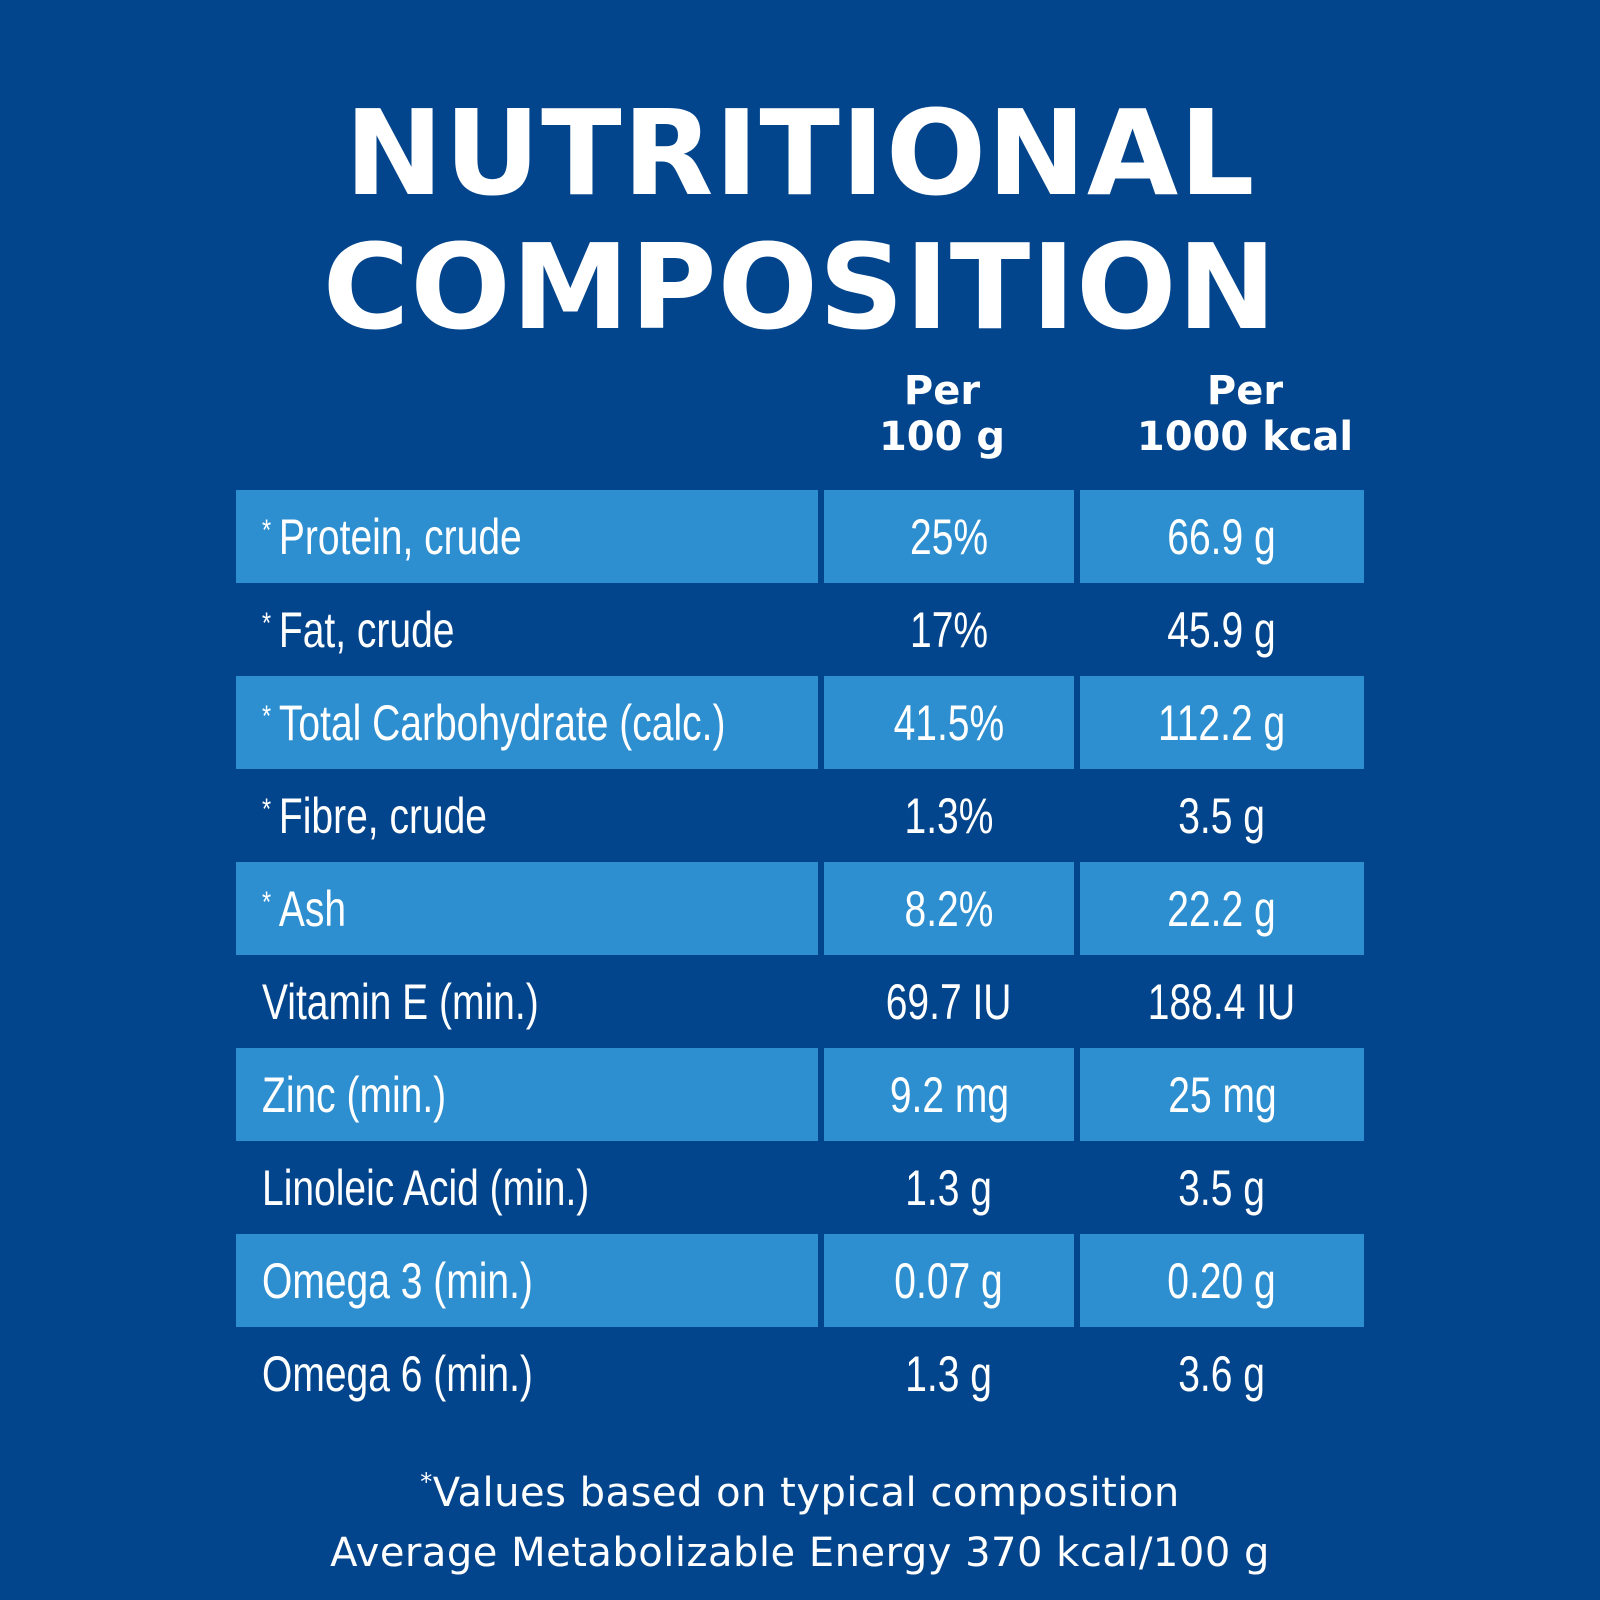 The height and width of the screenshot is (1600, 1600). I want to click on per-1000kcal-value: 25 mg, so click(1222, 1094).